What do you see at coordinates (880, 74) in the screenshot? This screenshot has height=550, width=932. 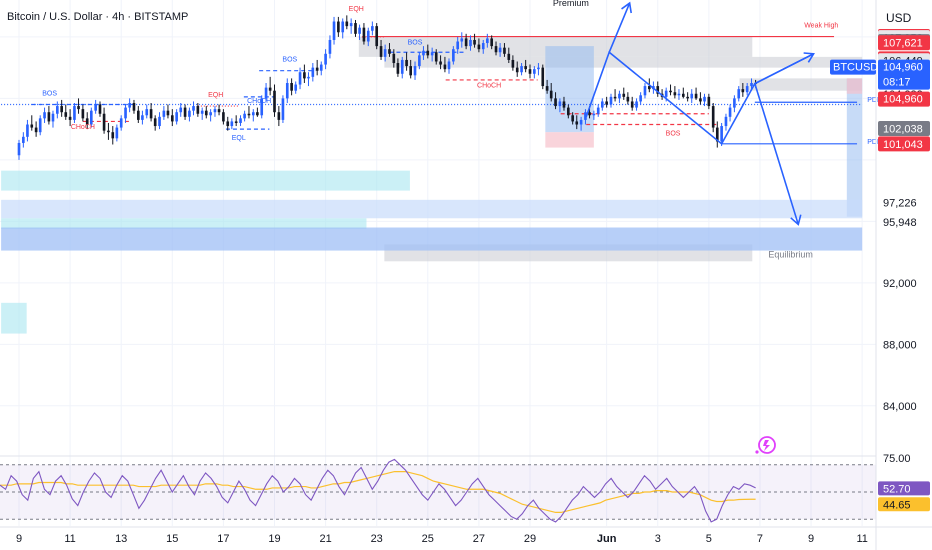 I see `current-price-badge: BTCUSD 104,960 08:17` at bounding box center [880, 74].